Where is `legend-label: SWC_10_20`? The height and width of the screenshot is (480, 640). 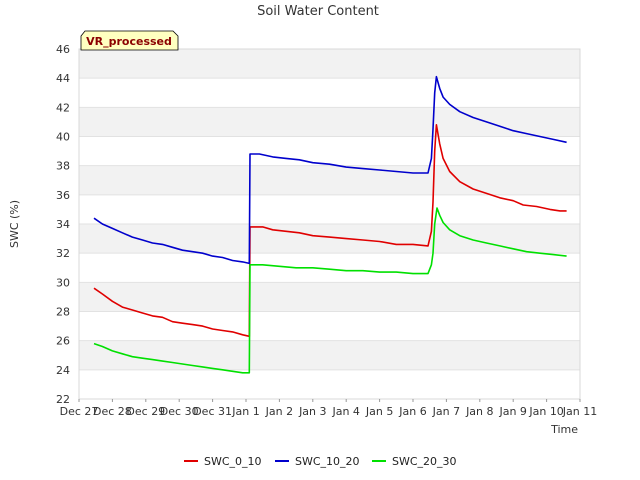 legend-label: SWC_10_20 is located at coordinates (327, 461).